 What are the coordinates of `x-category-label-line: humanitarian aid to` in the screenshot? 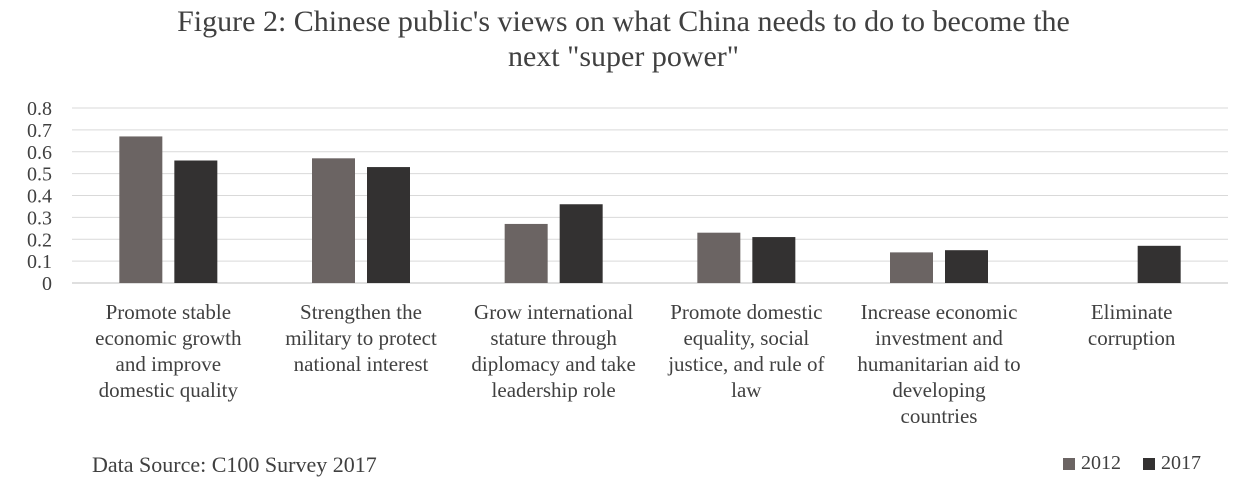 It's located at (939, 364).